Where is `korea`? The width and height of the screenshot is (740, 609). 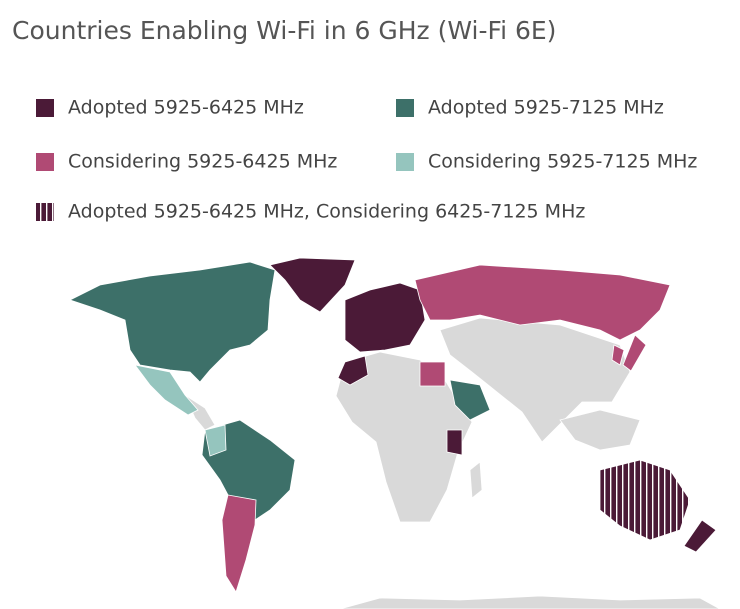
korea is located at coordinates (618, 355).